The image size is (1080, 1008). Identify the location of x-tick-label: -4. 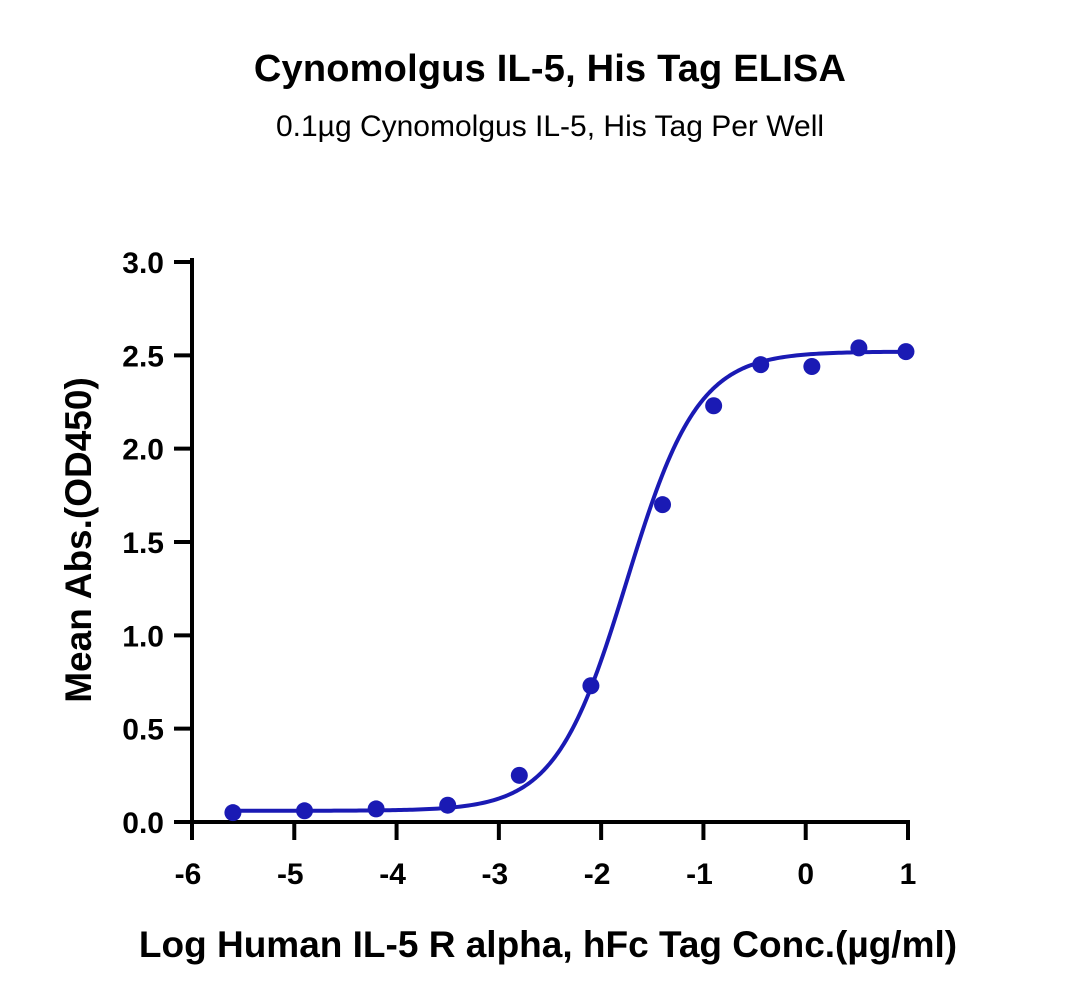
(392, 874).